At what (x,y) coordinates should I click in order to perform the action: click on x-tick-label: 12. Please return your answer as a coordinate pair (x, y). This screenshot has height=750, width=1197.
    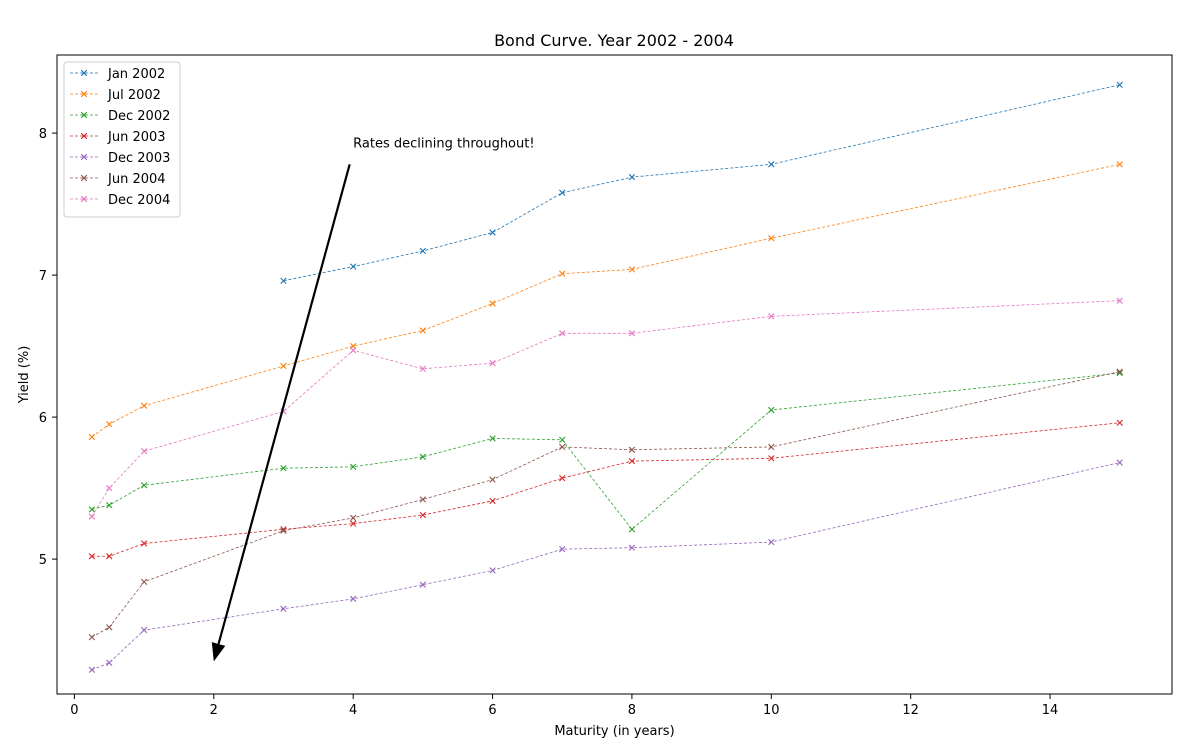
    Looking at the image, I should click on (910, 710).